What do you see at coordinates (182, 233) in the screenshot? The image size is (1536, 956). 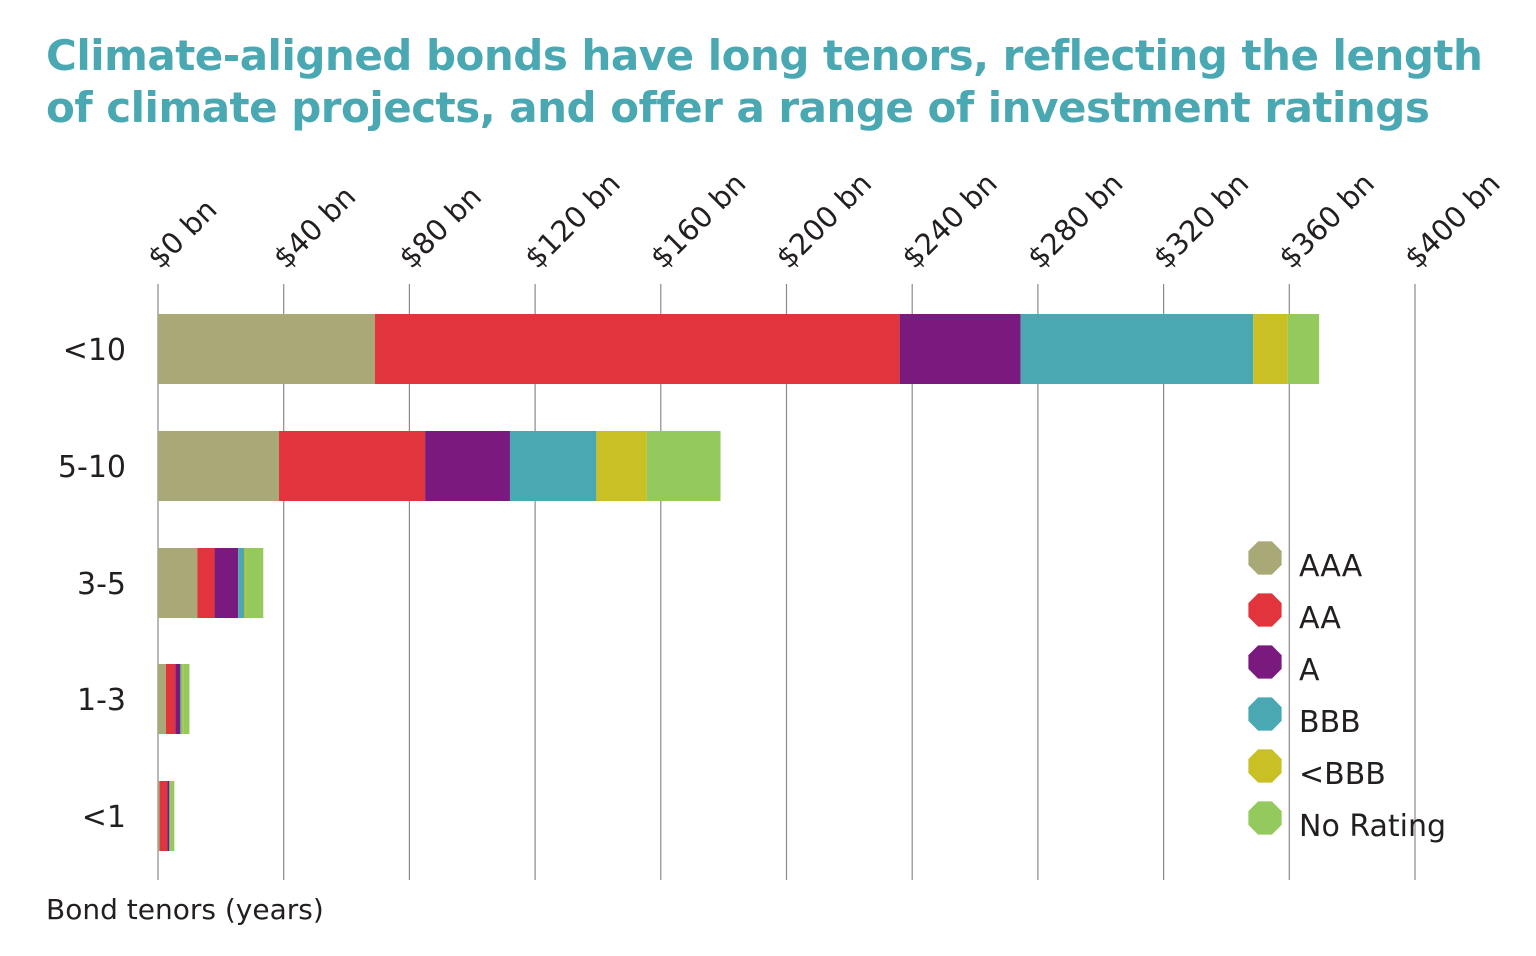 I see `x-tick-label: $0 bn` at bounding box center [182, 233].